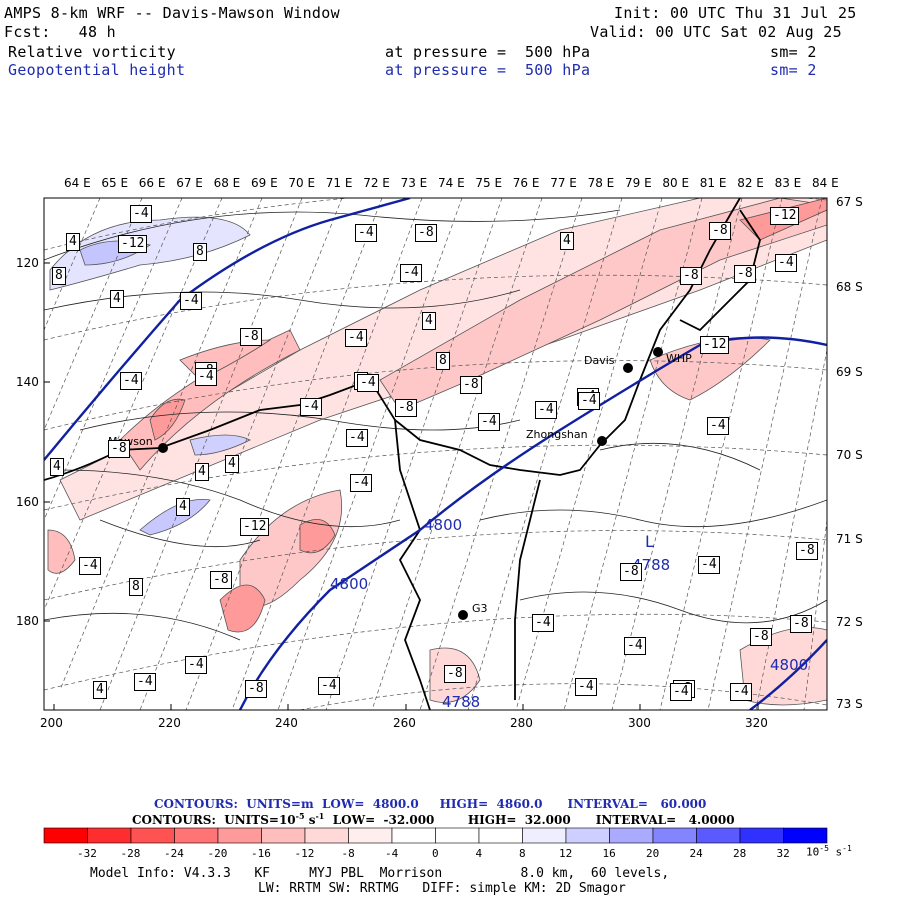  I want to click on colorbar-tick-label: -28, so click(130, 853).